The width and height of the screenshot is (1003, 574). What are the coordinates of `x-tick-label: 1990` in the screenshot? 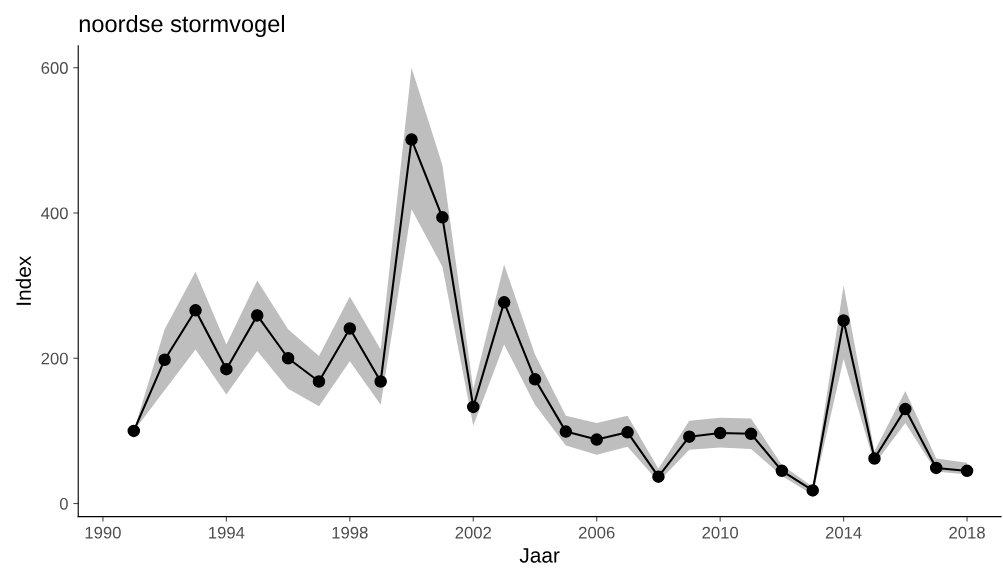 It's located at (103, 532).